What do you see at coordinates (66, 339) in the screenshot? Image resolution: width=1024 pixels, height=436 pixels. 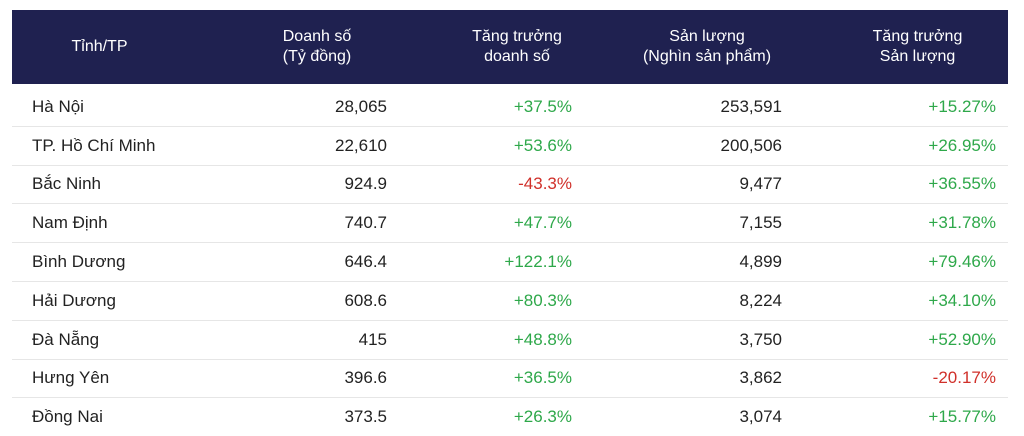 I see `cell-province: Đà Nẵng` at bounding box center [66, 339].